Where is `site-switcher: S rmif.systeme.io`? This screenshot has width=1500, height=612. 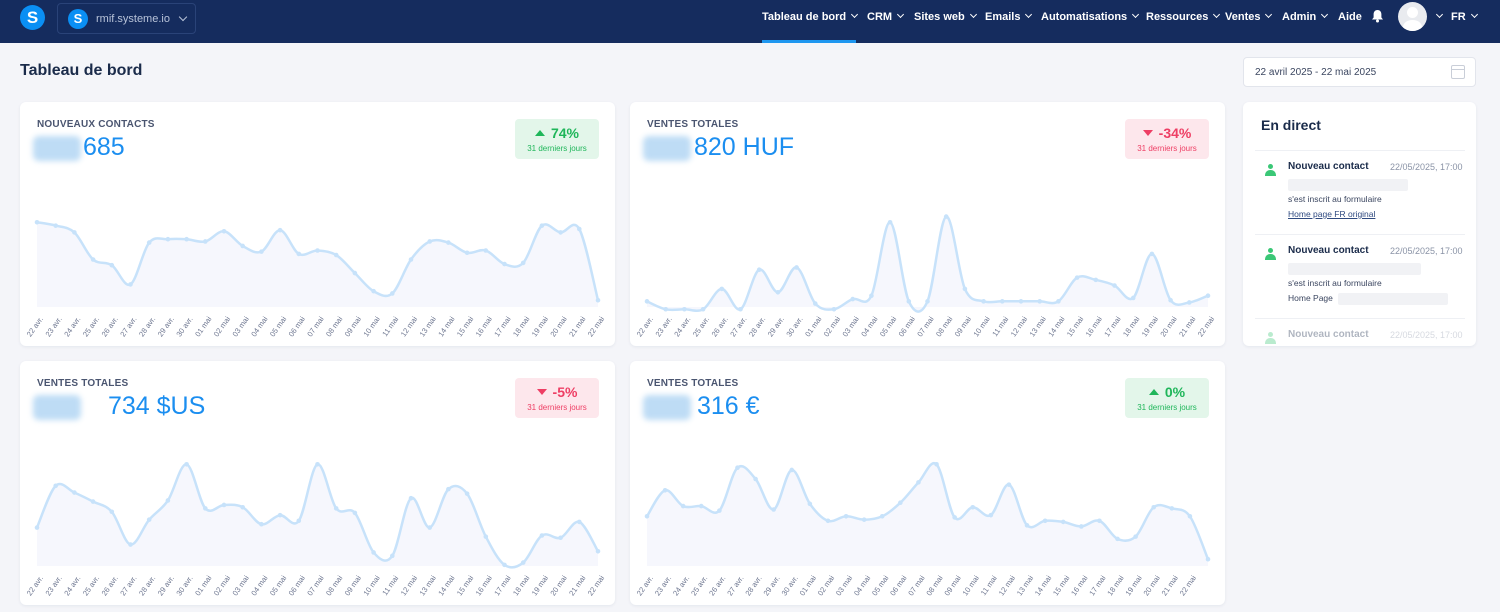
site-switcher: S rmif.systeme.io is located at coordinates (126, 18).